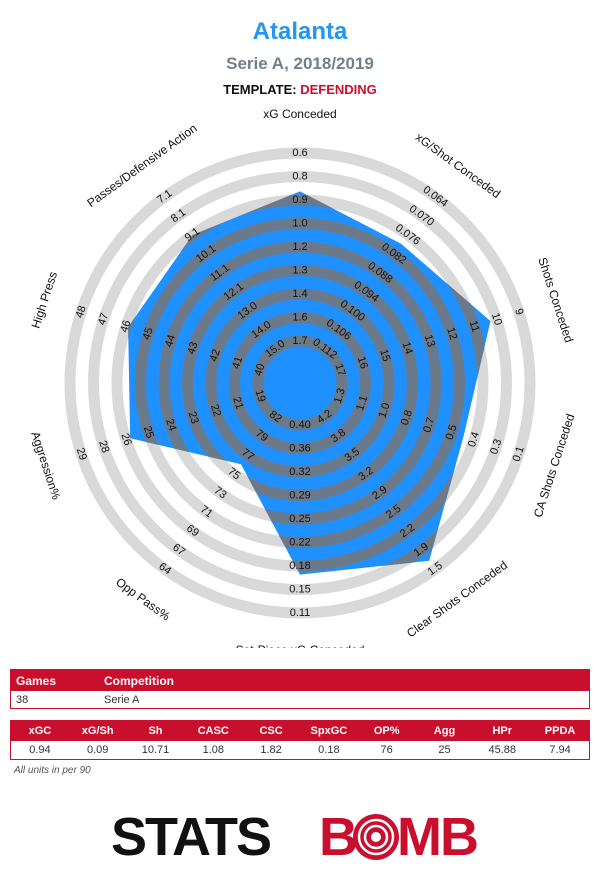 This screenshot has height=880, width=600. Describe the element at coordinates (97, 731) in the screenshot. I see `stats-header-cell: xG/Sh` at that location.